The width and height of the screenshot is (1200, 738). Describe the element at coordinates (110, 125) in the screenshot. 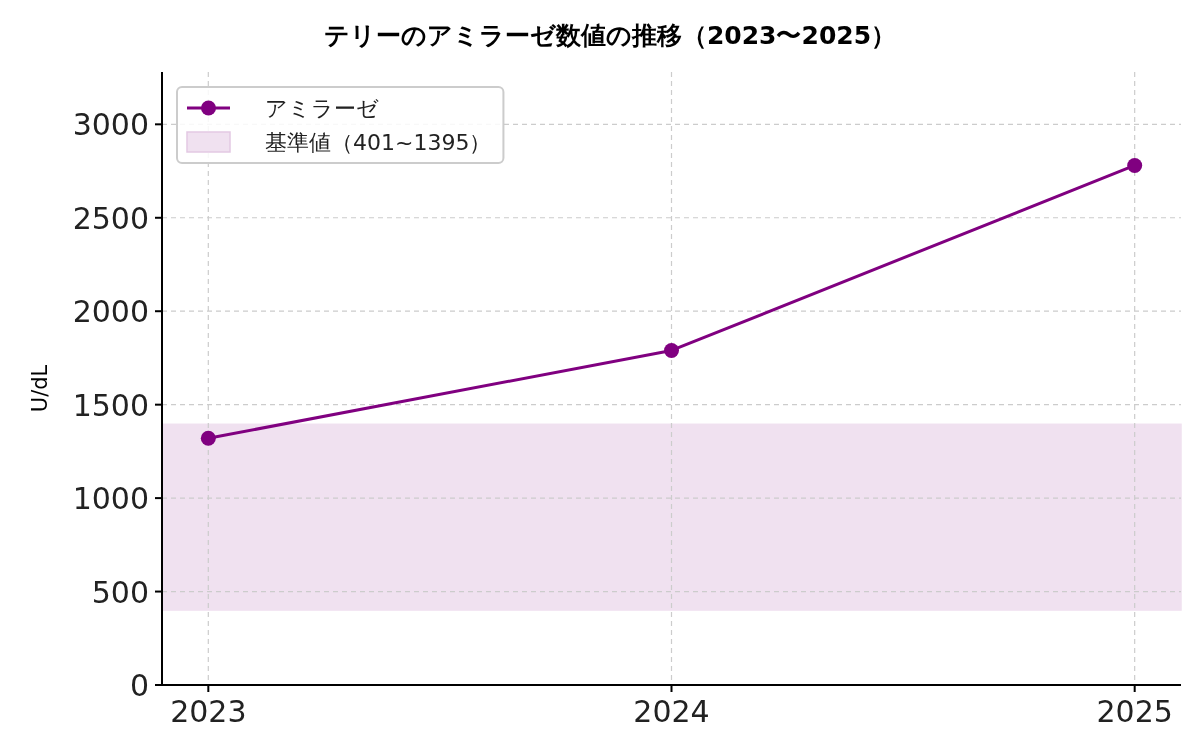

I see `y-tick-label: 3000` at that location.